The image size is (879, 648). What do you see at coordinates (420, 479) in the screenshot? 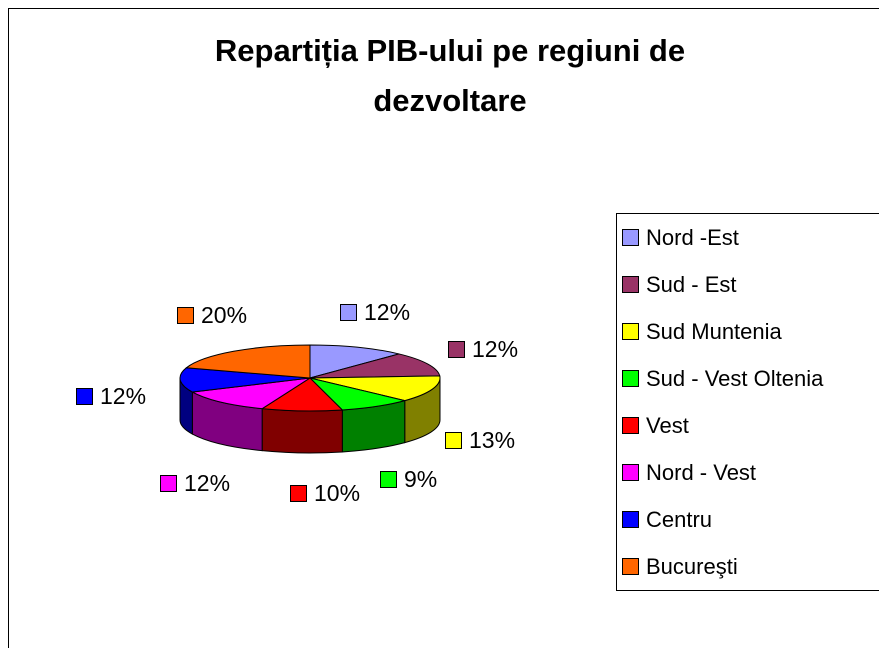
I see `data-label: 9%` at bounding box center [420, 479].